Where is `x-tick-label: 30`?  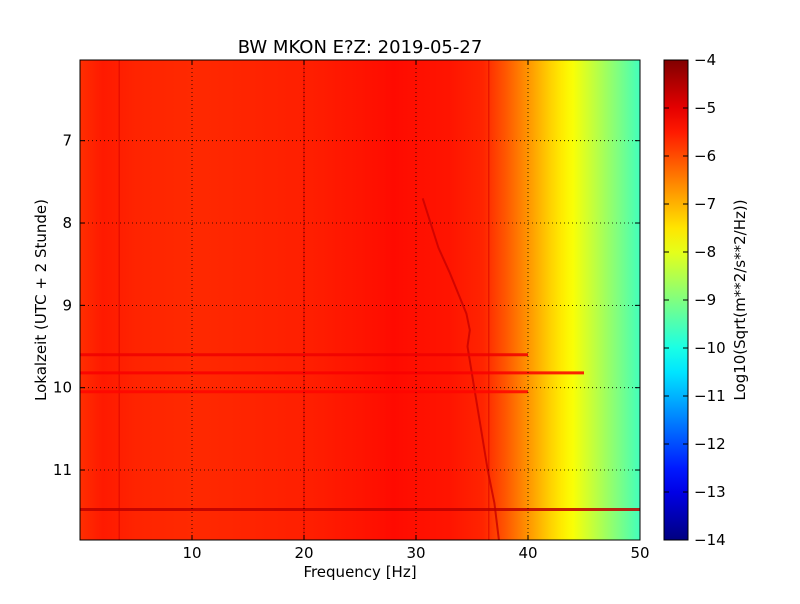 x-tick-label: 30 is located at coordinates (415, 553).